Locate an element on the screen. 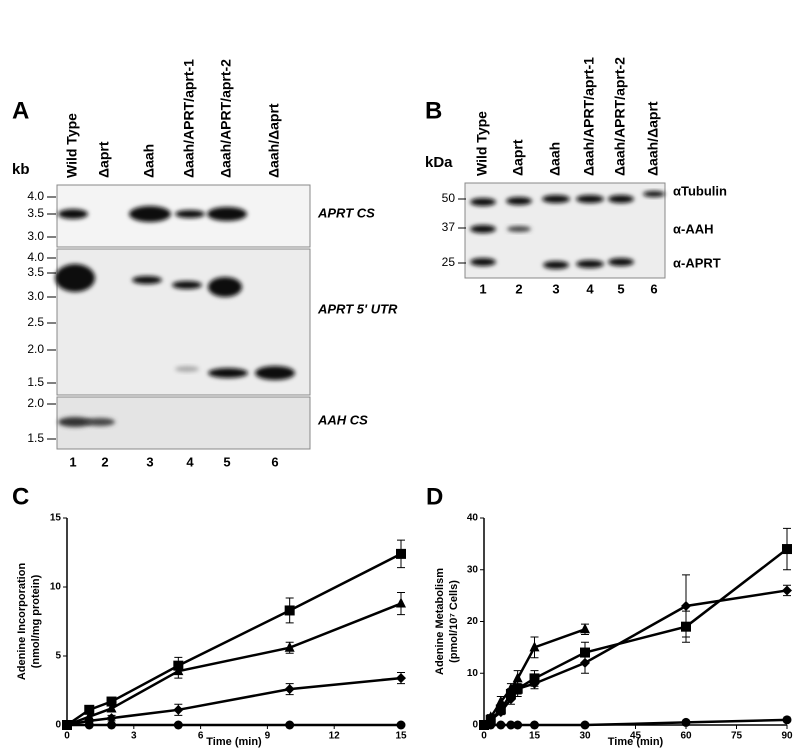 The image size is (800, 748). size-marker: 37 is located at coordinates (449, 227).